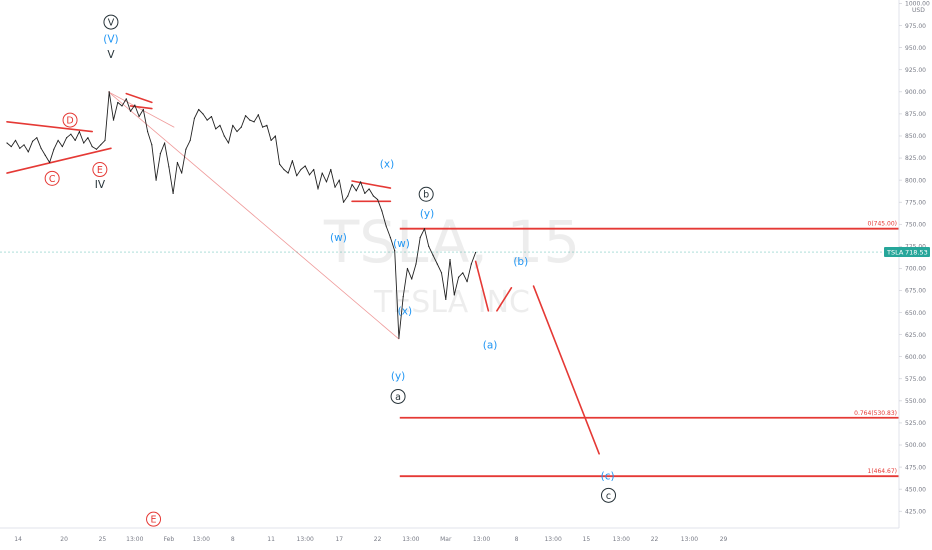 The height and width of the screenshot is (550, 932). Describe the element at coordinates (883, 471) in the screenshot. I see `fib-level-label: 1(464.67)` at that location.